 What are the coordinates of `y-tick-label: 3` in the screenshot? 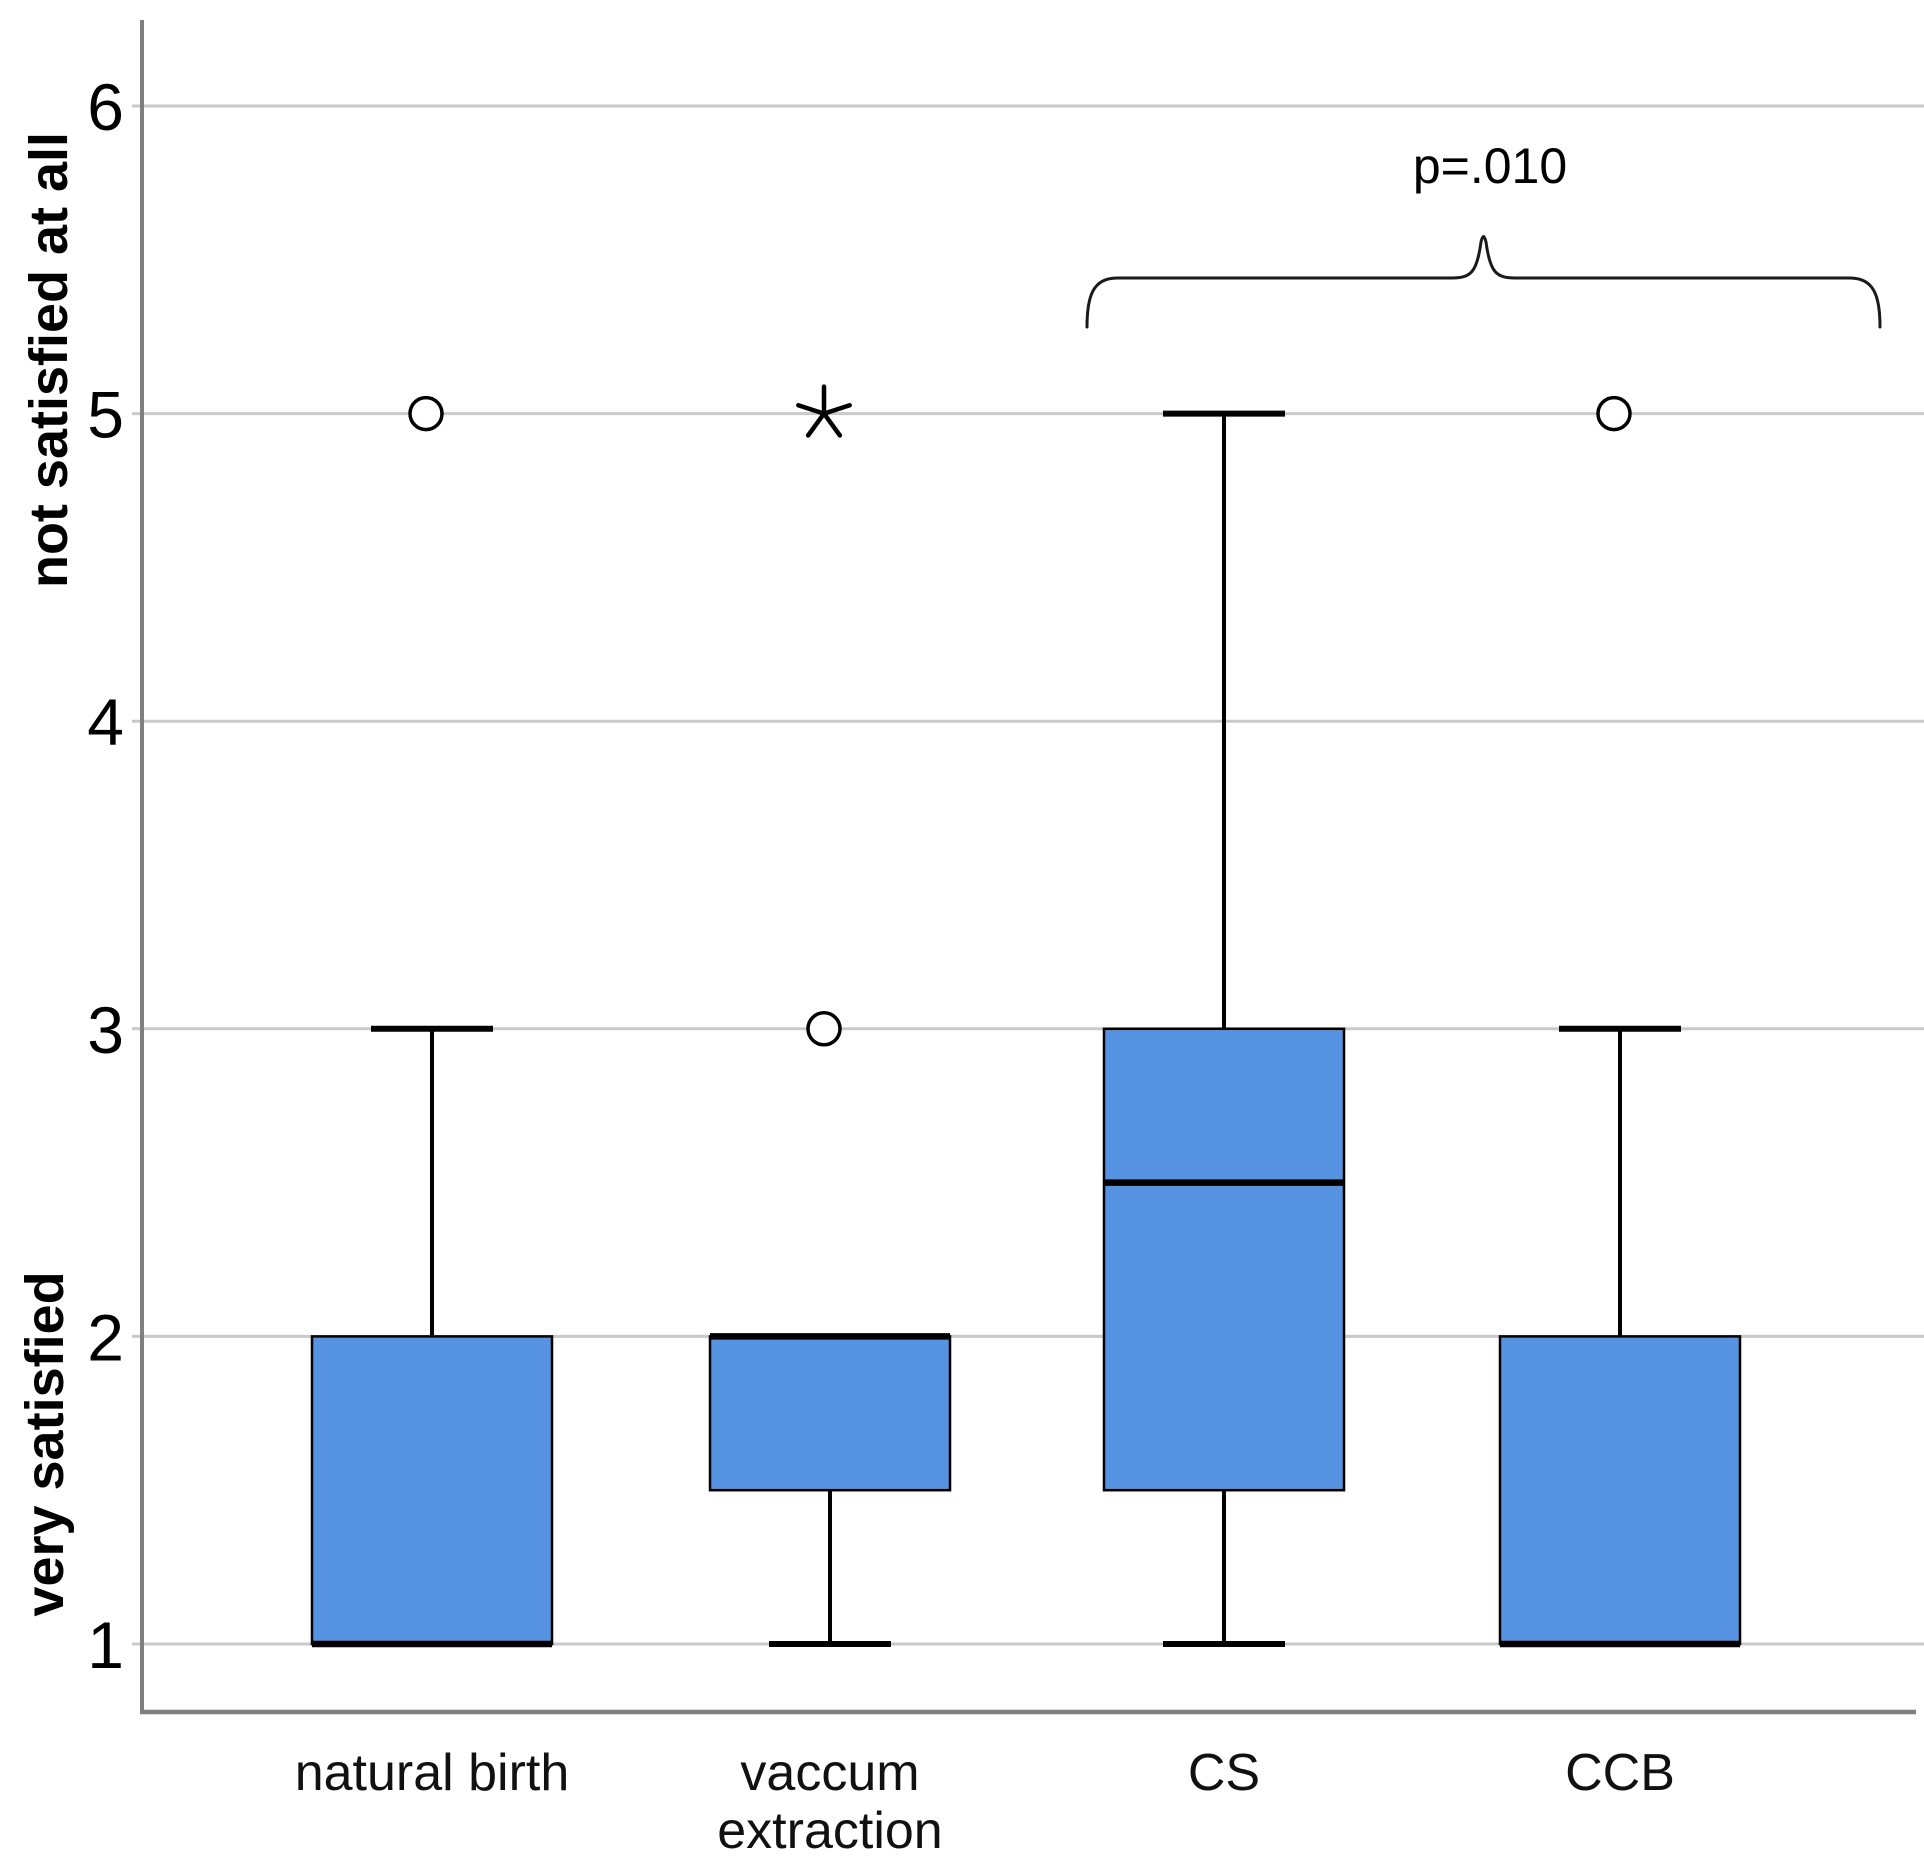 It's located at (105, 1030).